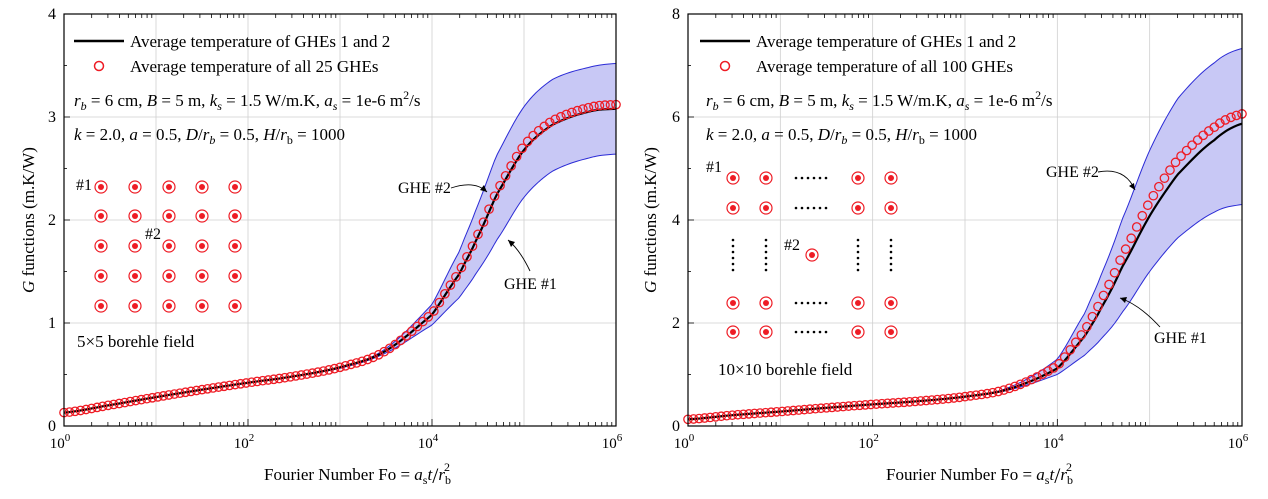 This screenshot has height=499, width=1268. I want to click on left-ghe1-annotation: GHE #1, so click(530, 284).